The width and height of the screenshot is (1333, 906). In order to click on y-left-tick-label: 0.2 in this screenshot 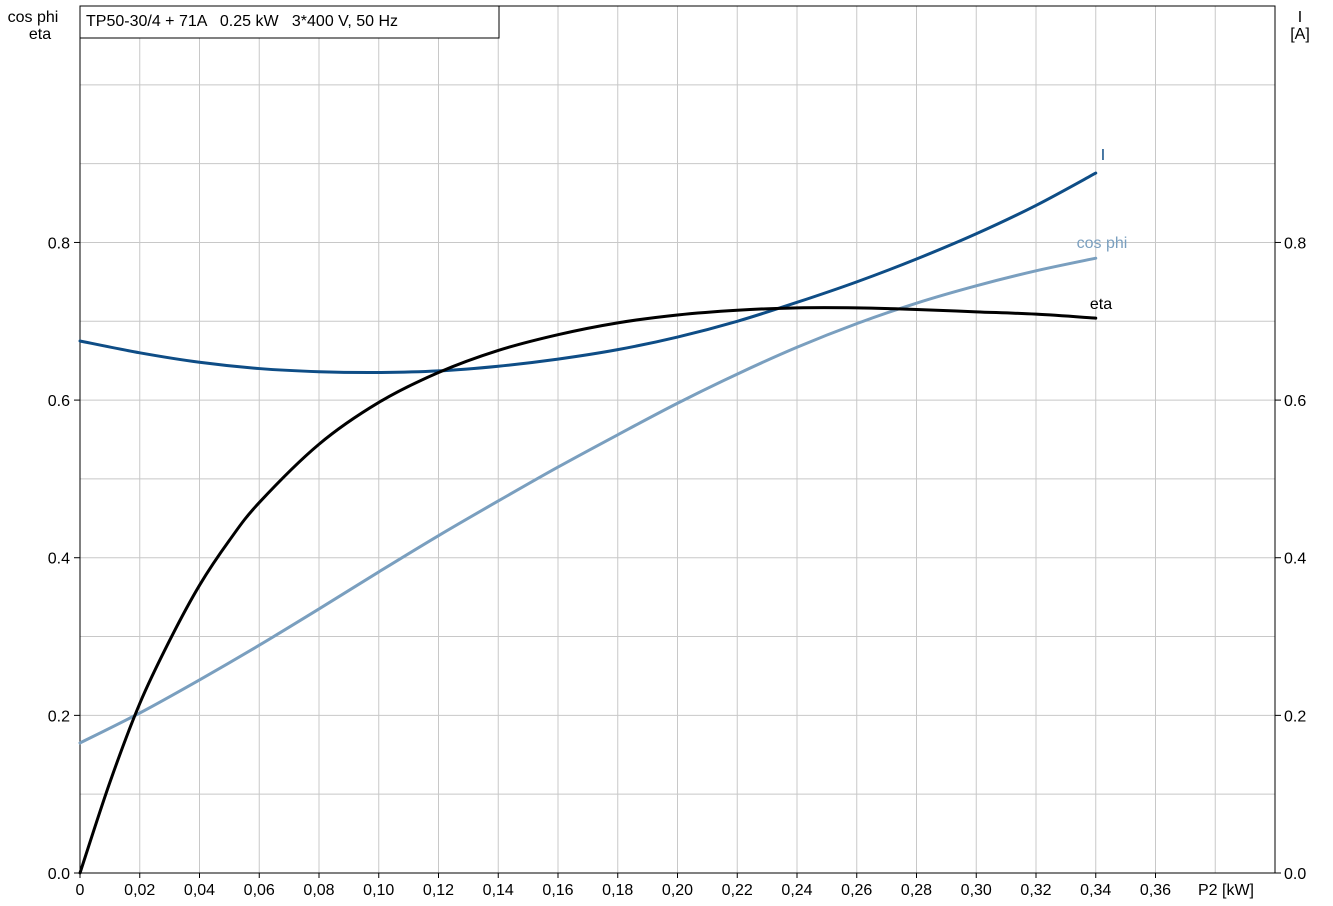, I will do `click(59, 716)`.